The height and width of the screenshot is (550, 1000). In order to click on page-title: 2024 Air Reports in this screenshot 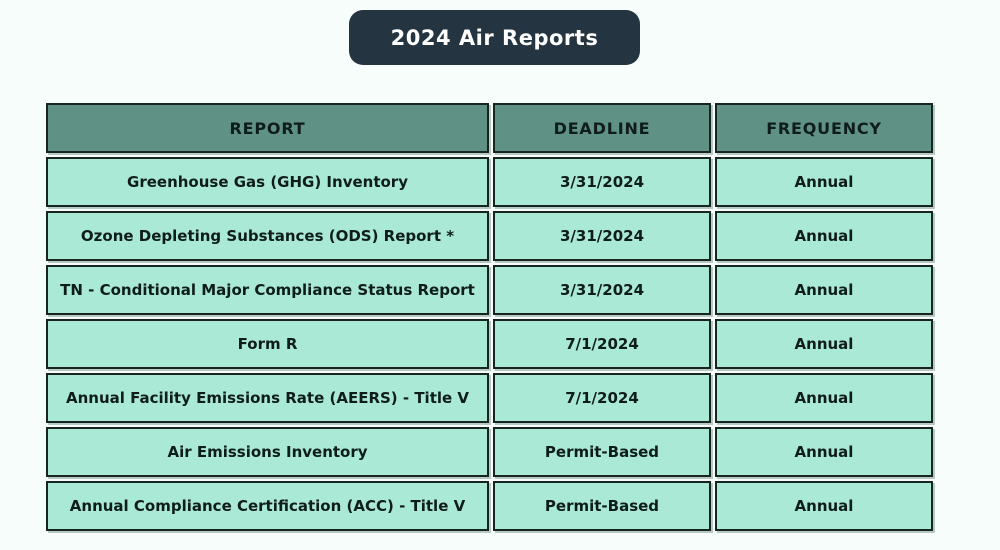, I will do `click(494, 37)`.